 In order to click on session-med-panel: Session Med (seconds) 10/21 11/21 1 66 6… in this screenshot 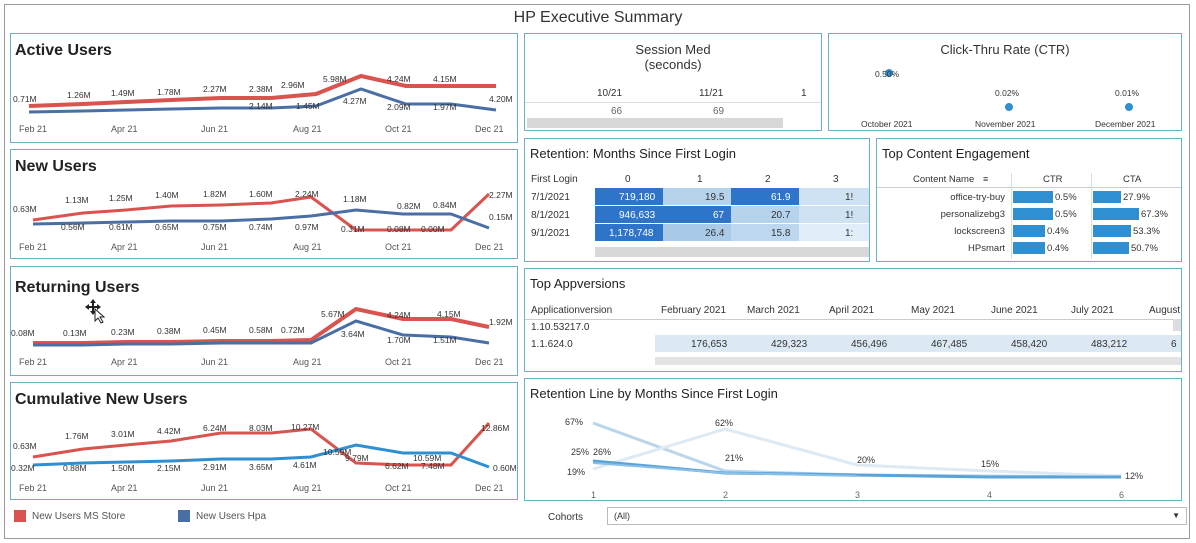, I will do `click(673, 82)`.